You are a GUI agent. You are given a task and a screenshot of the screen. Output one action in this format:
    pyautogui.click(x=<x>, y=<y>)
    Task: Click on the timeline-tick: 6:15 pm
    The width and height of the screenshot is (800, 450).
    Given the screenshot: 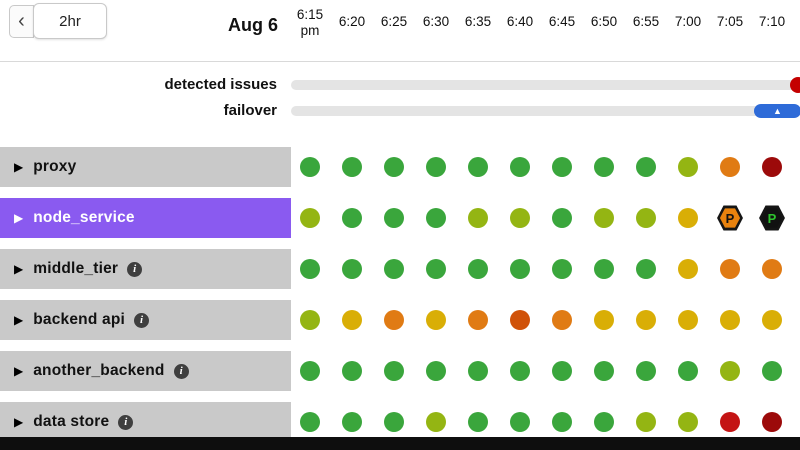 What is the action you would take?
    pyautogui.click(x=310, y=22)
    